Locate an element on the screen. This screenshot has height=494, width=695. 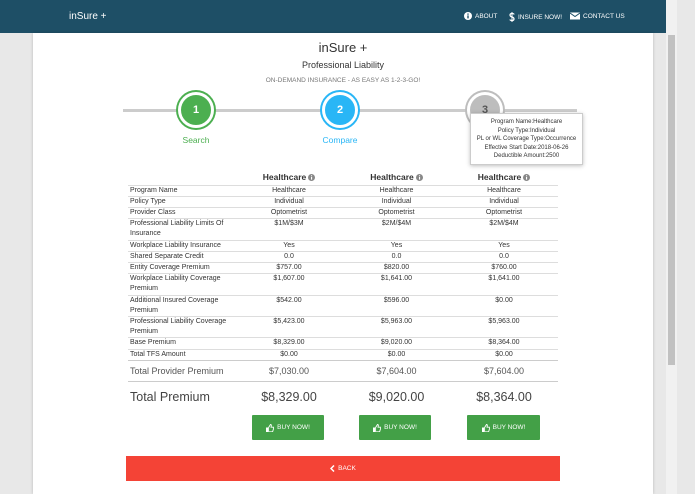
header-row: Healthcare Healthcare Healthcare is located at coordinates (343, 177).